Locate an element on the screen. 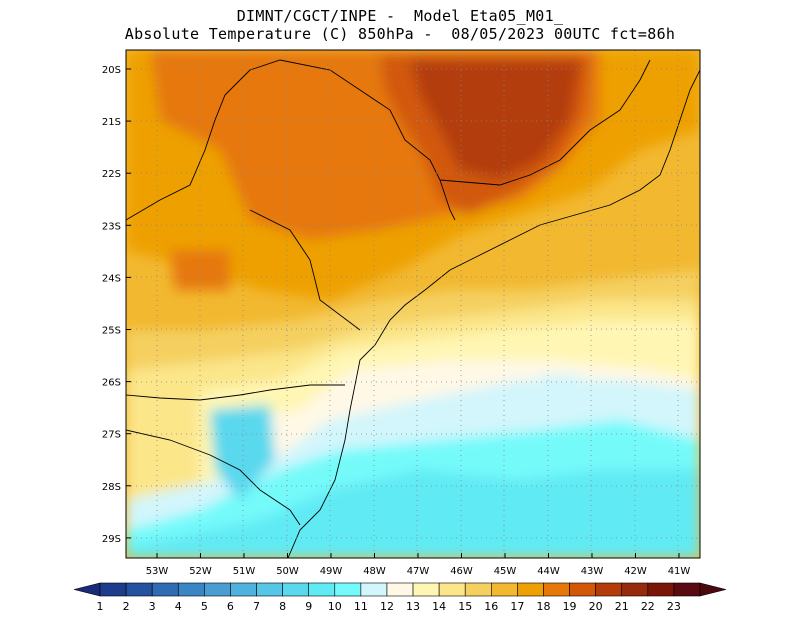 The width and height of the screenshot is (800, 618). country-border is located at coordinates (213, 477).